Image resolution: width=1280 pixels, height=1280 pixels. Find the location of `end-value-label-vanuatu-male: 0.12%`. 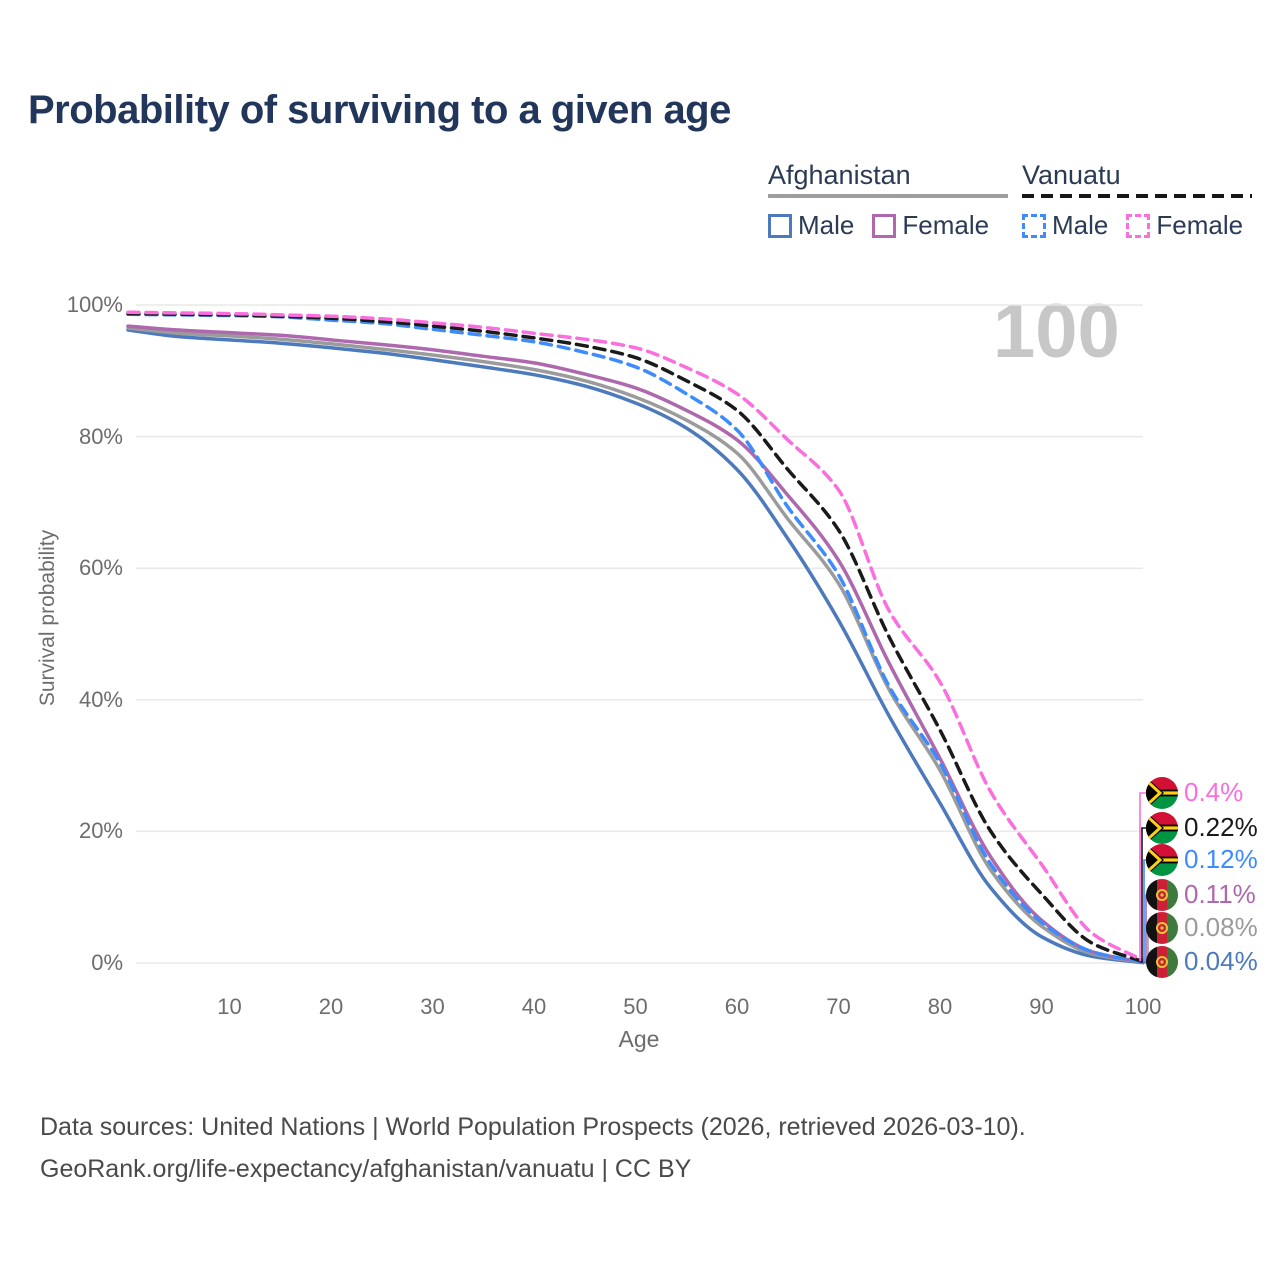

end-value-label-vanuatu-male: 0.12% is located at coordinates (1221, 859).